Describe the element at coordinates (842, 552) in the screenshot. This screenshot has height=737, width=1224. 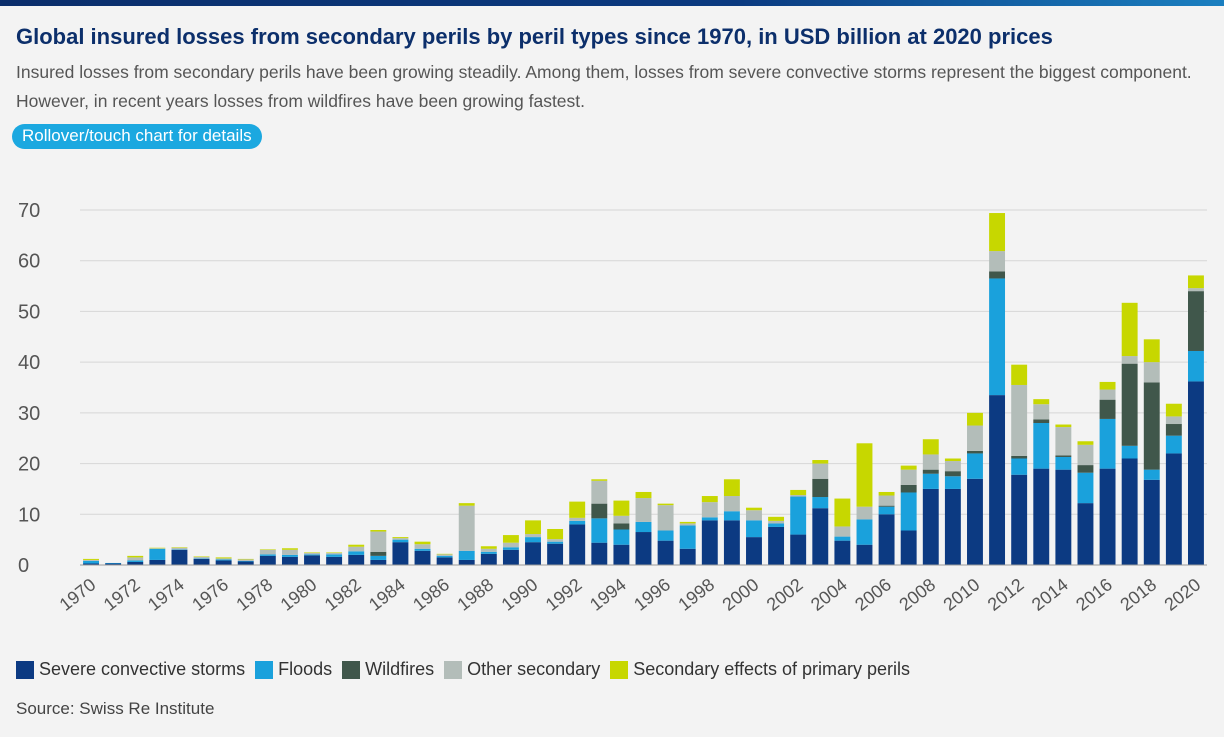
I see `bar-segment: 2004 Severe convective storms: 4.8` at that location.